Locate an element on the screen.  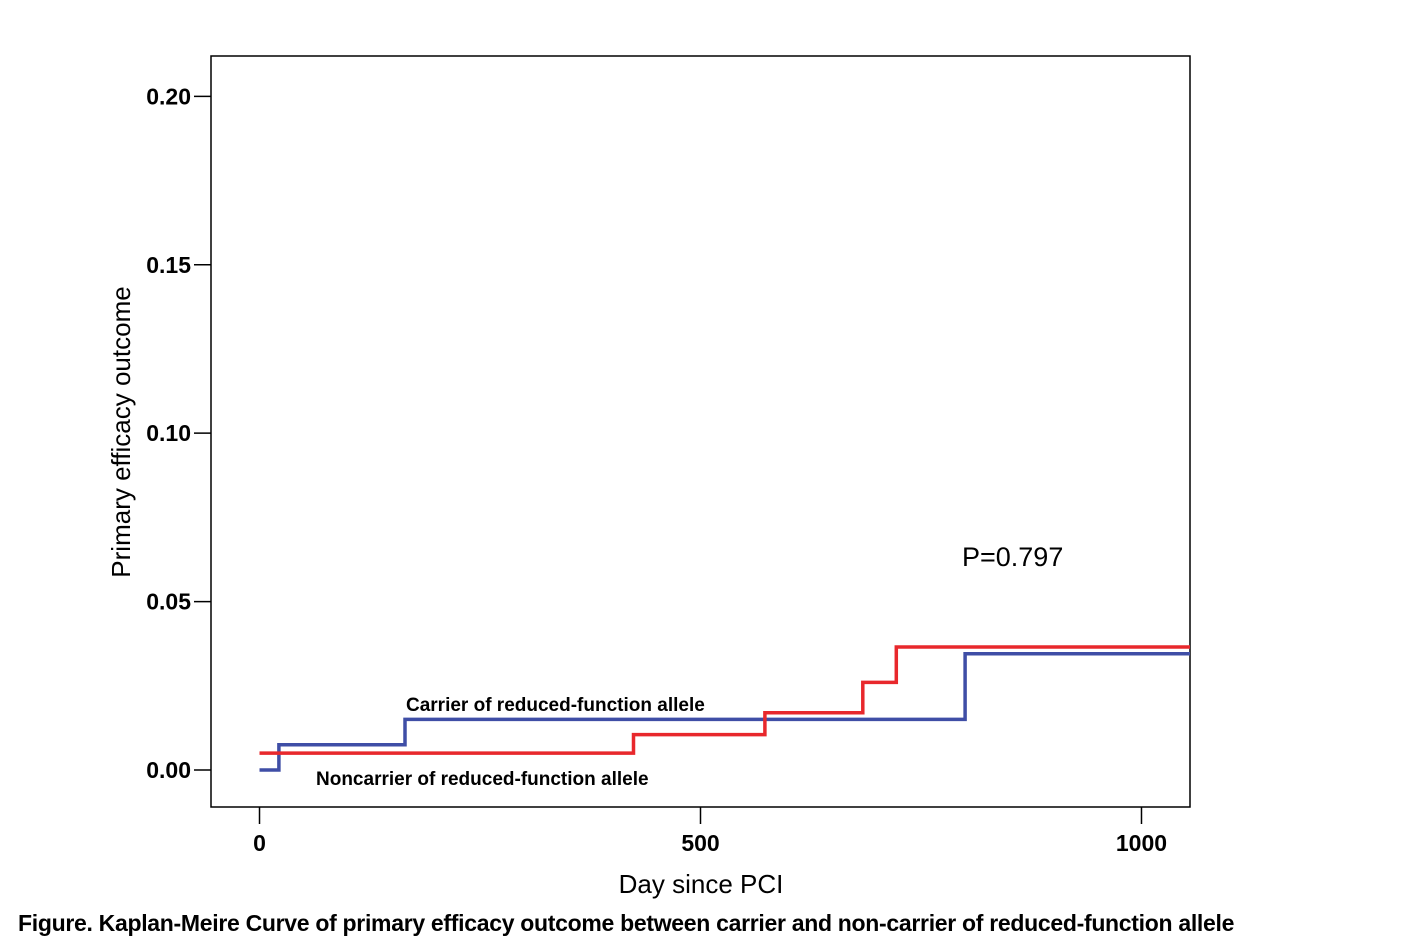
series-layer is located at coordinates (724, 708).